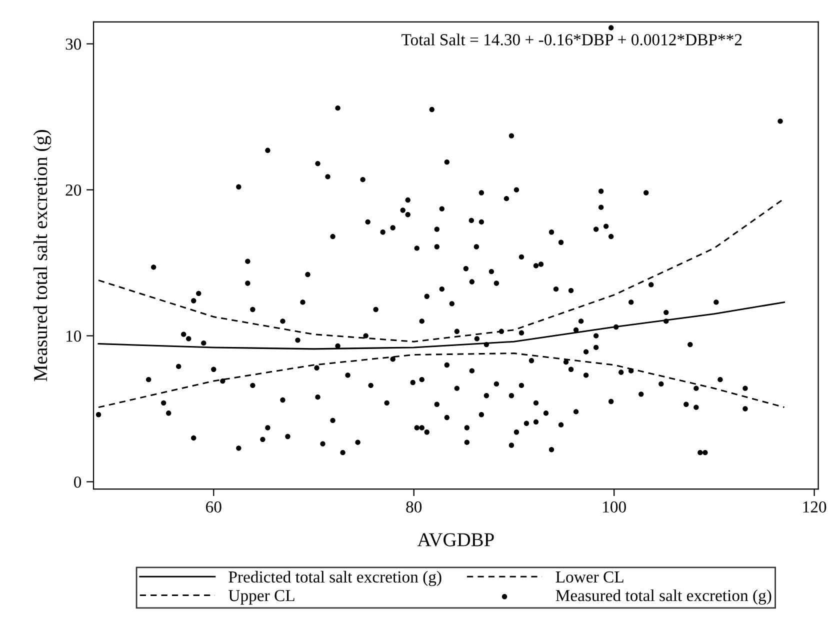 The width and height of the screenshot is (835, 627). What do you see at coordinates (78, 482) in the screenshot?
I see `y-tick-label: 0` at bounding box center [78, 482].